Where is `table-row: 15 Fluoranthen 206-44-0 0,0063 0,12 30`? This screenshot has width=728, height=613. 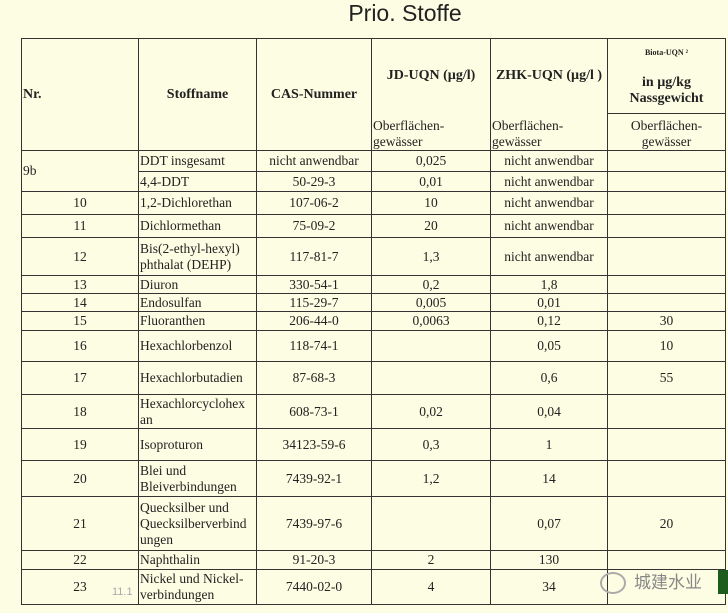 table-row: 15 Fluoranthen 206-44-0 0,0063 0,12 30 is located at coordinates (373, 321).